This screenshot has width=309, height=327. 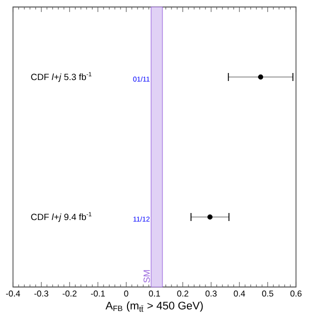 What do you see at coordinates (240, 293) in the screenshot?
I see `x-tick-label: 0.4` at bounding box center [240, 293].